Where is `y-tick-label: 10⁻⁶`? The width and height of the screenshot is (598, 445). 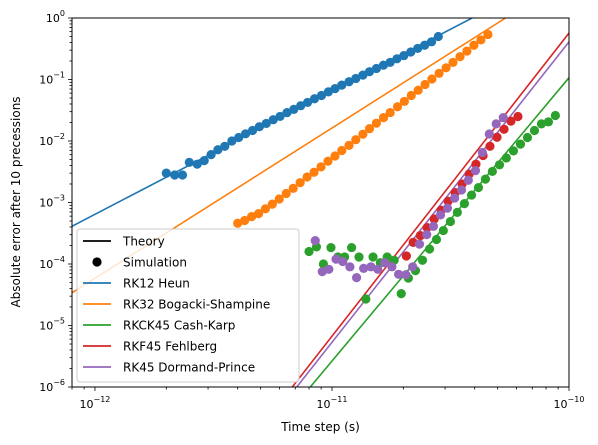
y-tick-label: 10⁻⁶ is located at coordinates (52, 386).